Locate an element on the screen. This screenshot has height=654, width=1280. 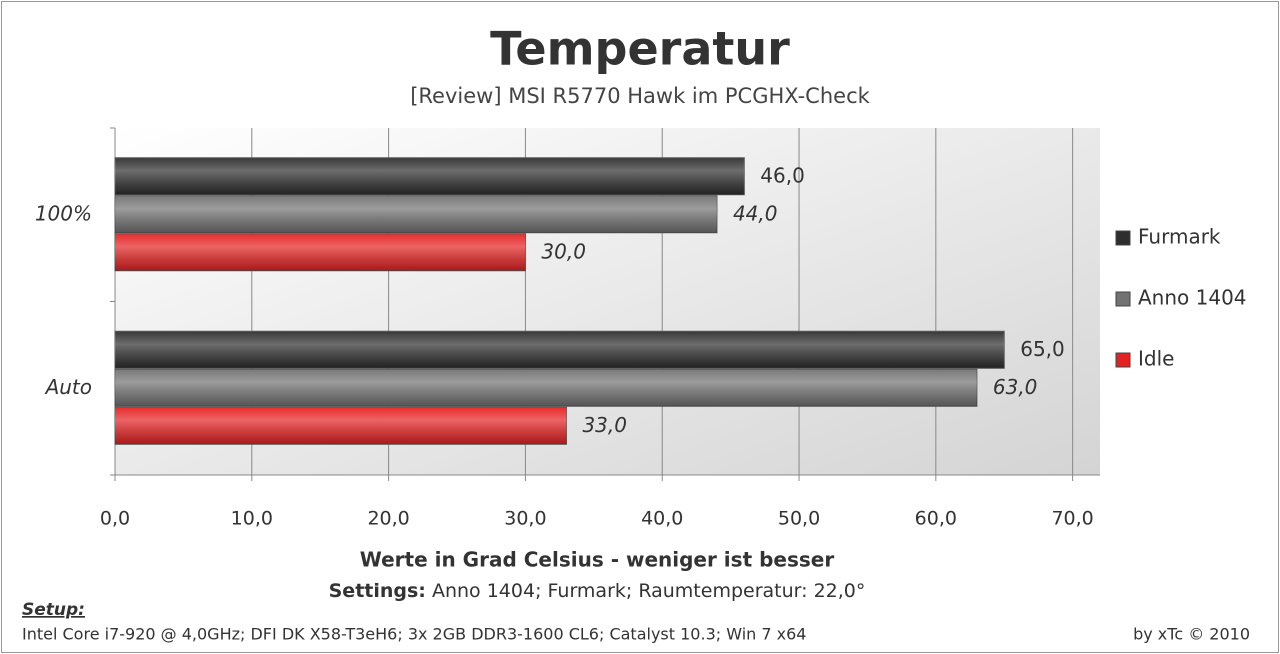
x-tick-label: 0,0 is located at coordinates (115, 519).